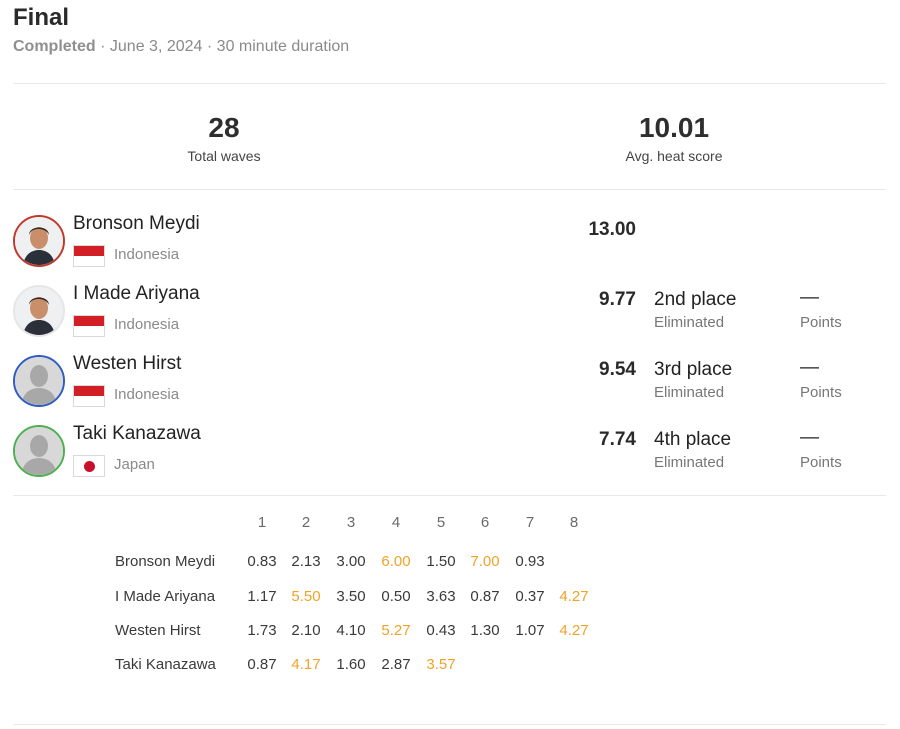 This screenshot has height=729, width=900. Describe the element at coordinates (485, 561) in the screenshot. I see `counting-wave-score: 7.00` at that location.